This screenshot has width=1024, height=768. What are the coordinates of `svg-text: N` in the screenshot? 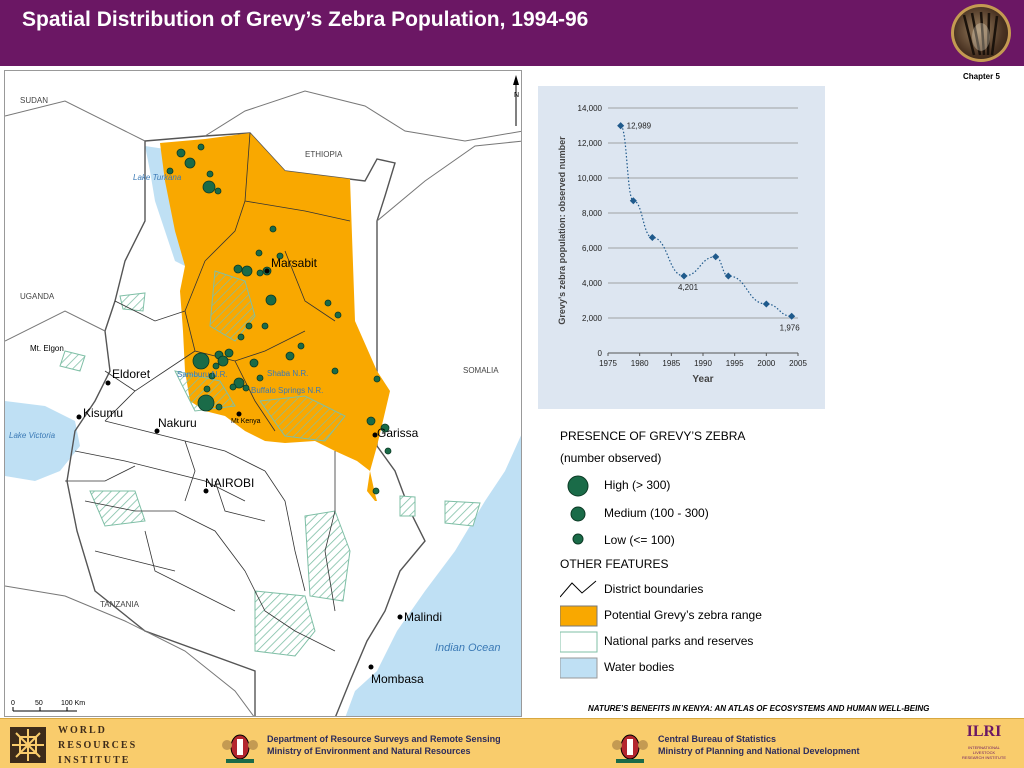 It's located at (516, 95).